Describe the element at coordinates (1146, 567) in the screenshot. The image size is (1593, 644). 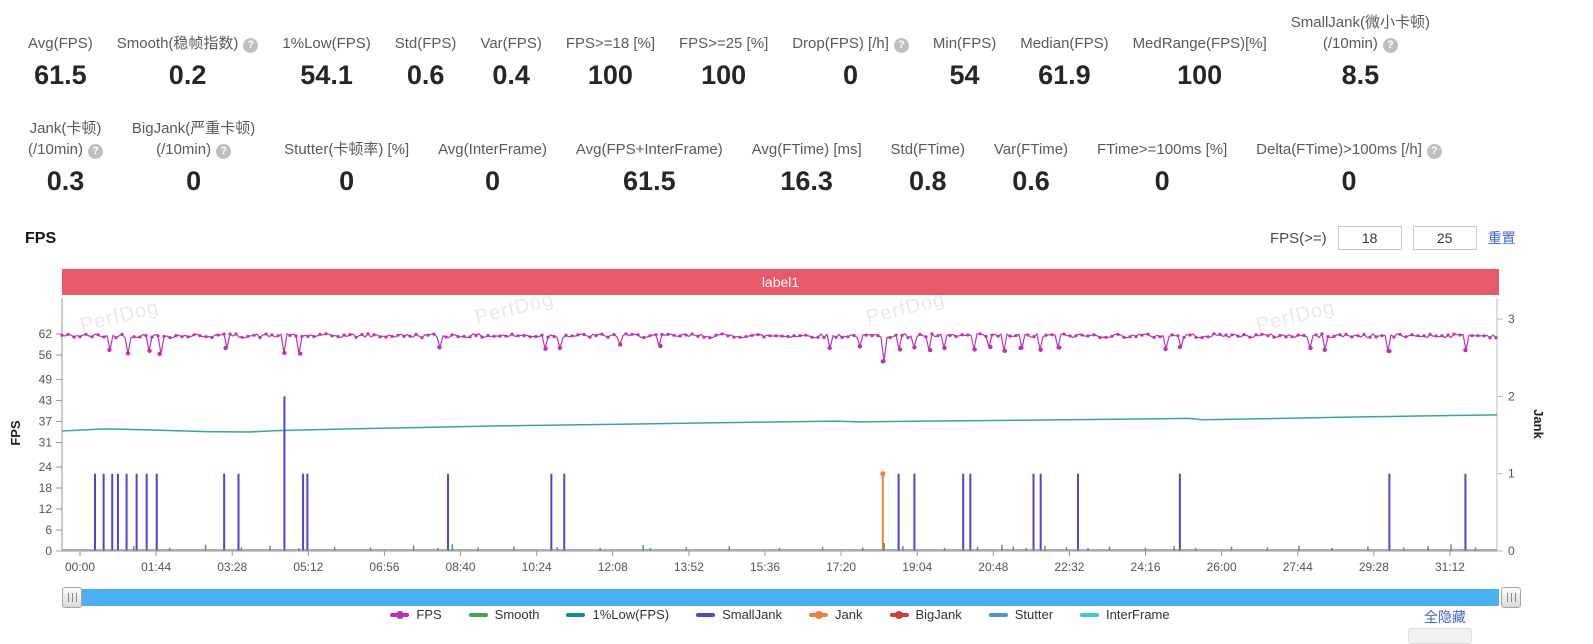
I see `svg-text: 24:16` at that location.